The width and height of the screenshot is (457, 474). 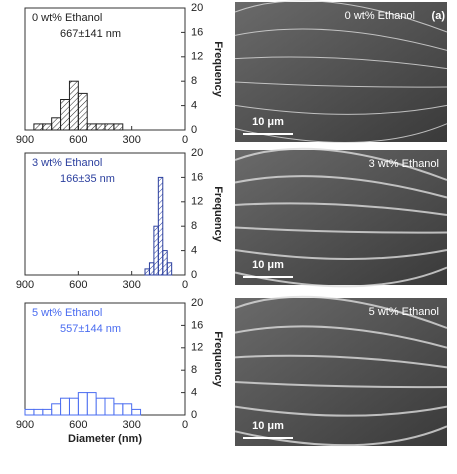 What do you see at coordinates (439, 16) in the screenshot?
I see `panel-label: (a)` at bounding box center [439, 16].